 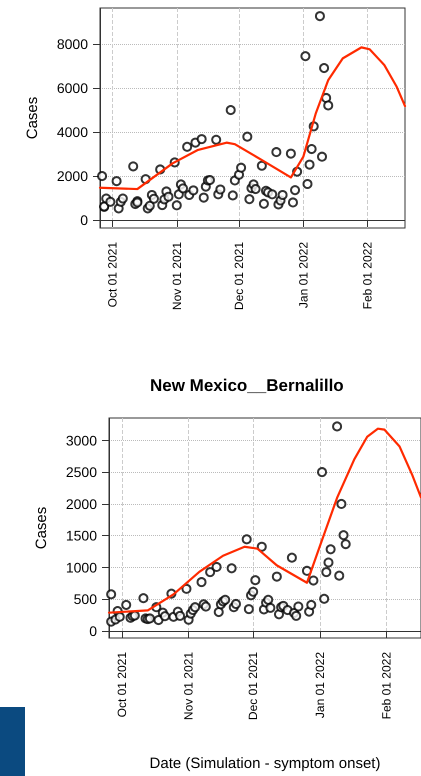 What do you see at coordinates (247, 385) in the screenshot?
I see `chart-title: New Mexico__Bernalillo` at bounding box center [247, 385].